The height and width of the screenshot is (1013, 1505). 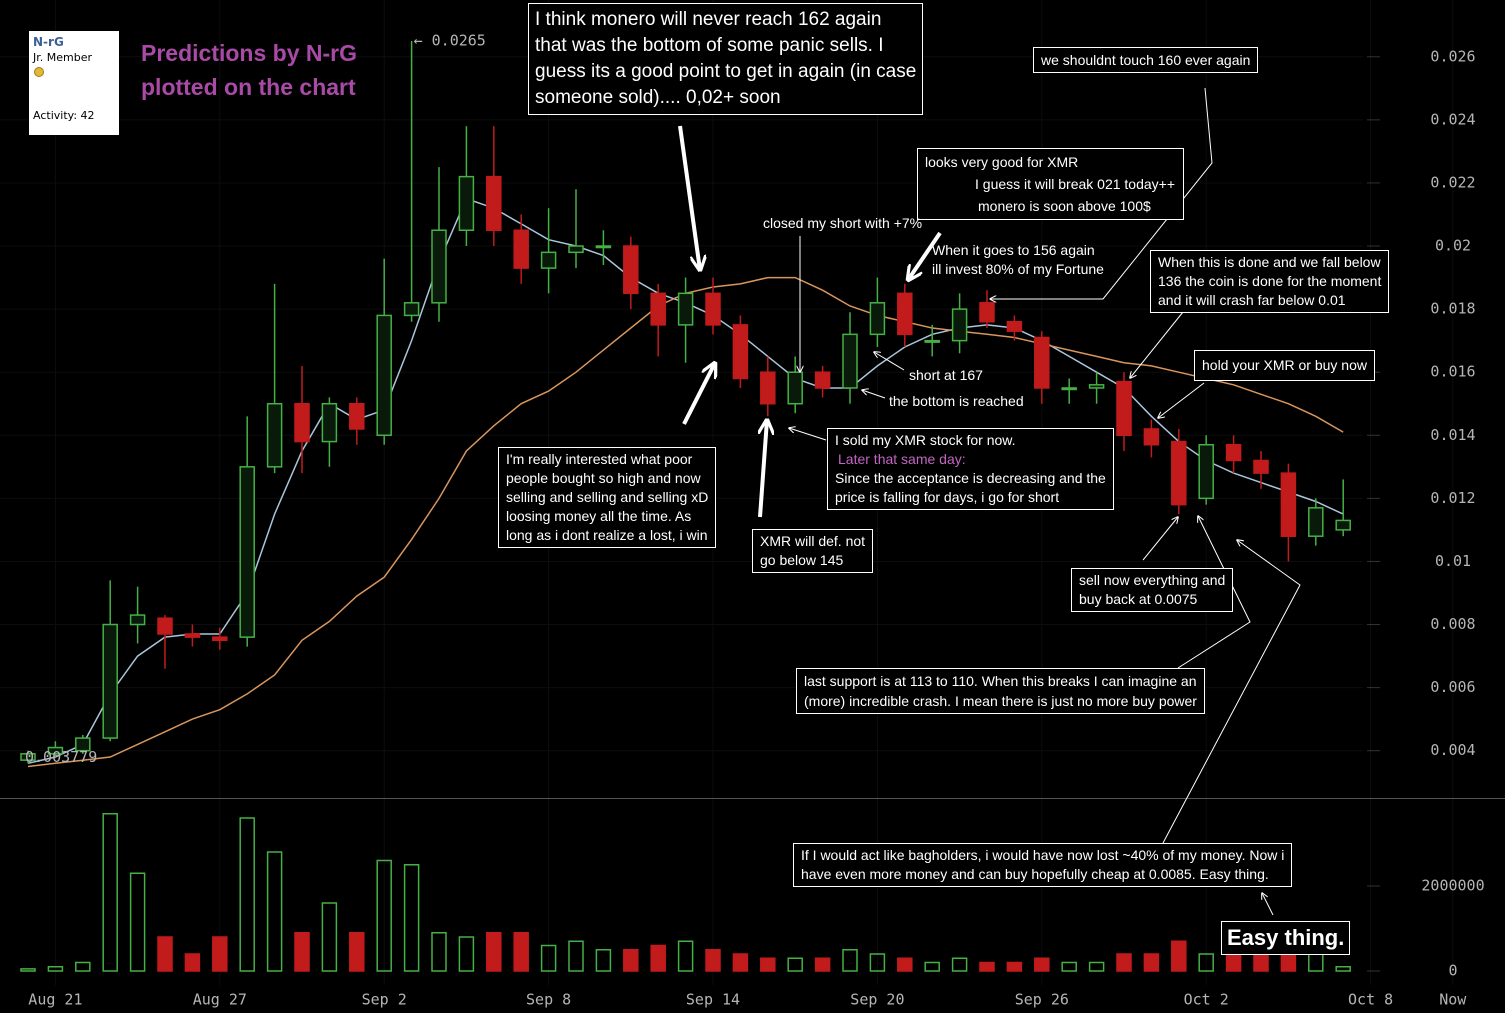 What do you see at coordinates (55, 1000) in the screenshot?
I see `x-tick-label: Aug 21` at bounding box center [55, 1000].